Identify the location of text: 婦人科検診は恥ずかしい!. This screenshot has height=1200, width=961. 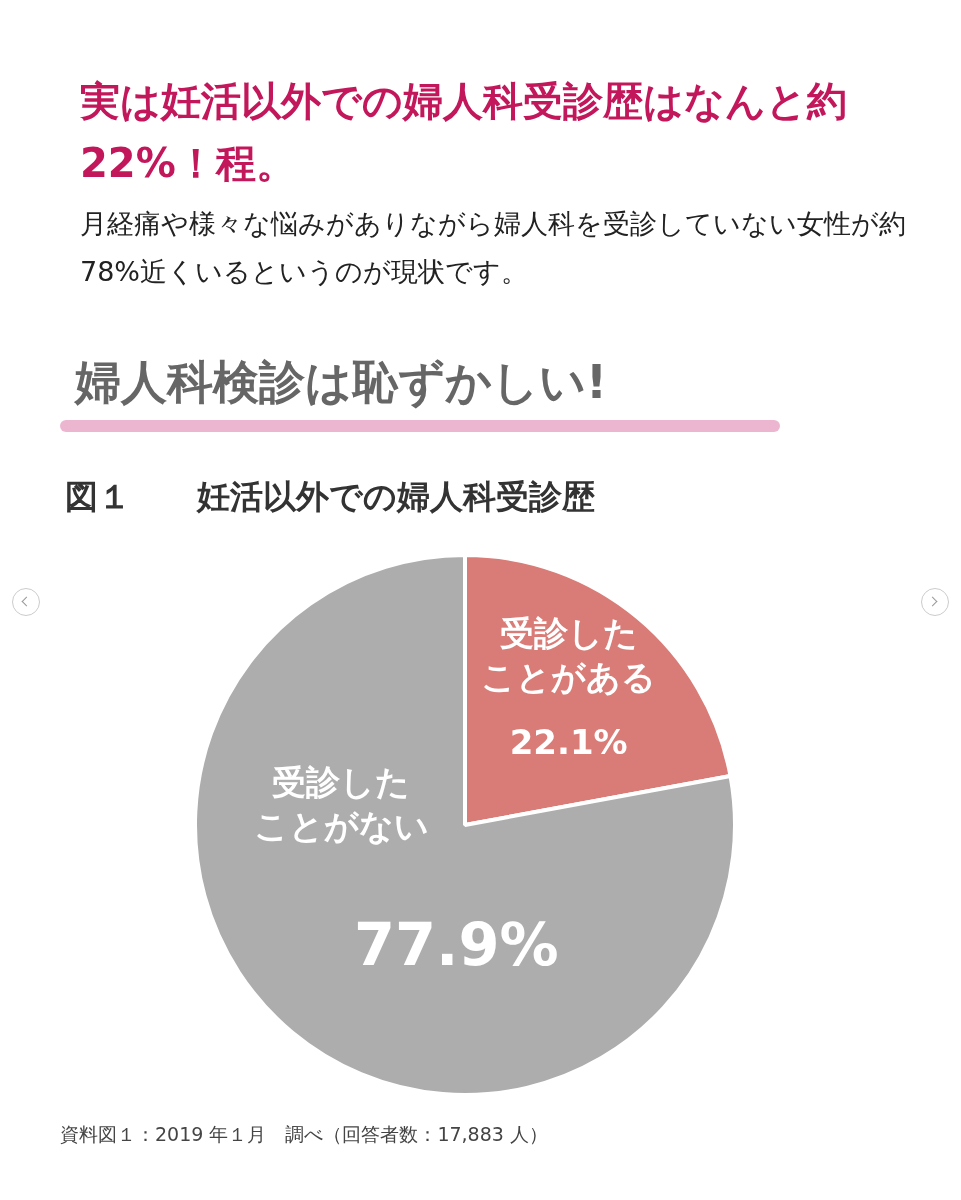
(341, 382).